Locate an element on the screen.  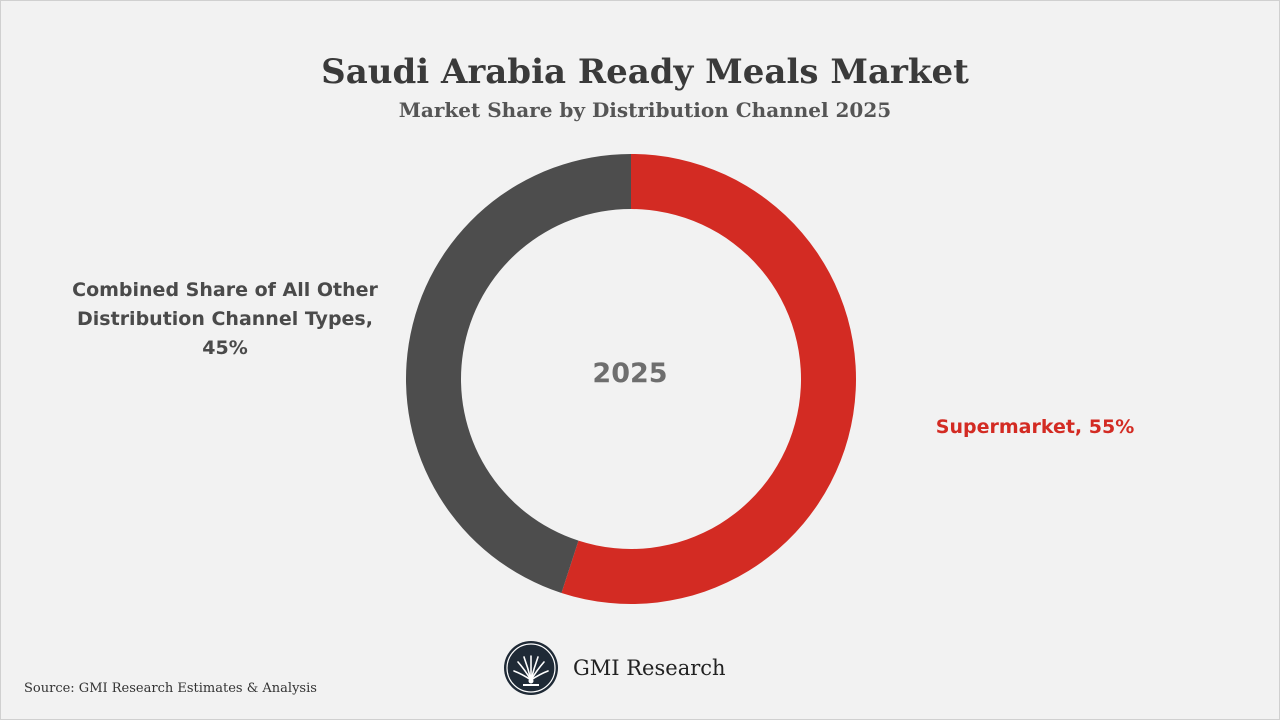
gmi-research-logo-icon is located at coordinates (531, 668).